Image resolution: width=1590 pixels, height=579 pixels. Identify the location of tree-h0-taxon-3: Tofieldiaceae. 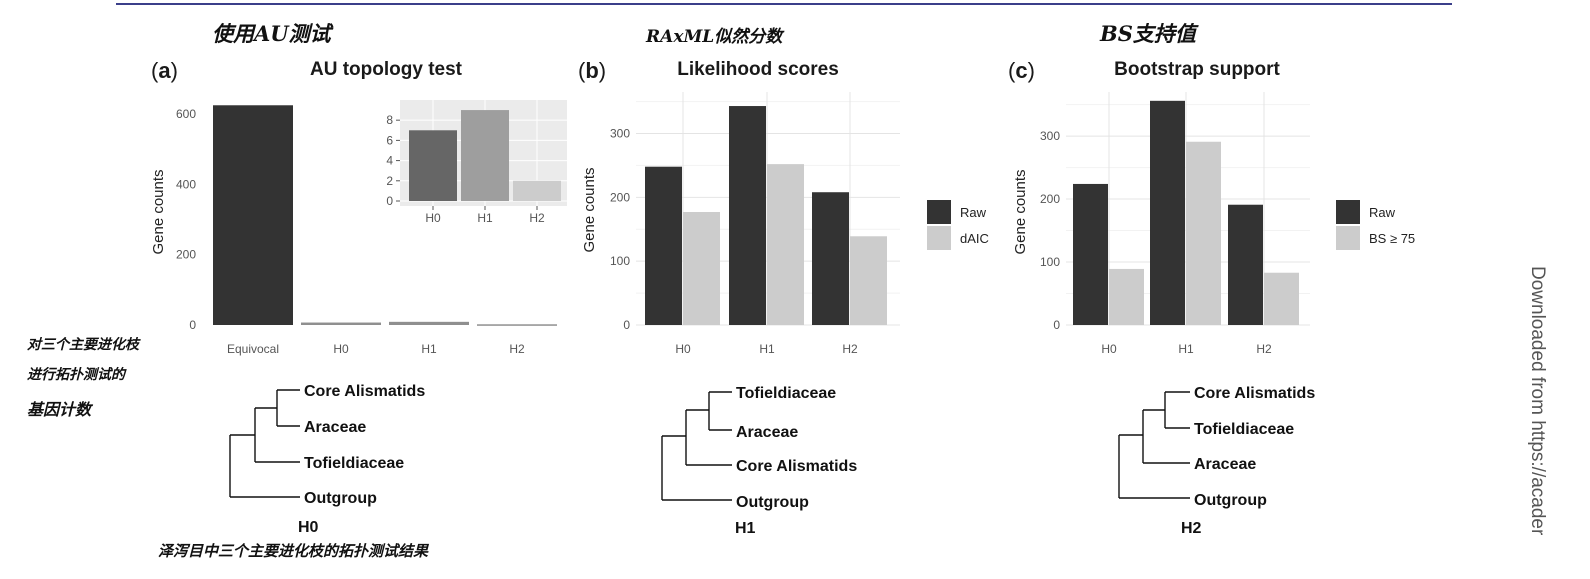
(354, 463).